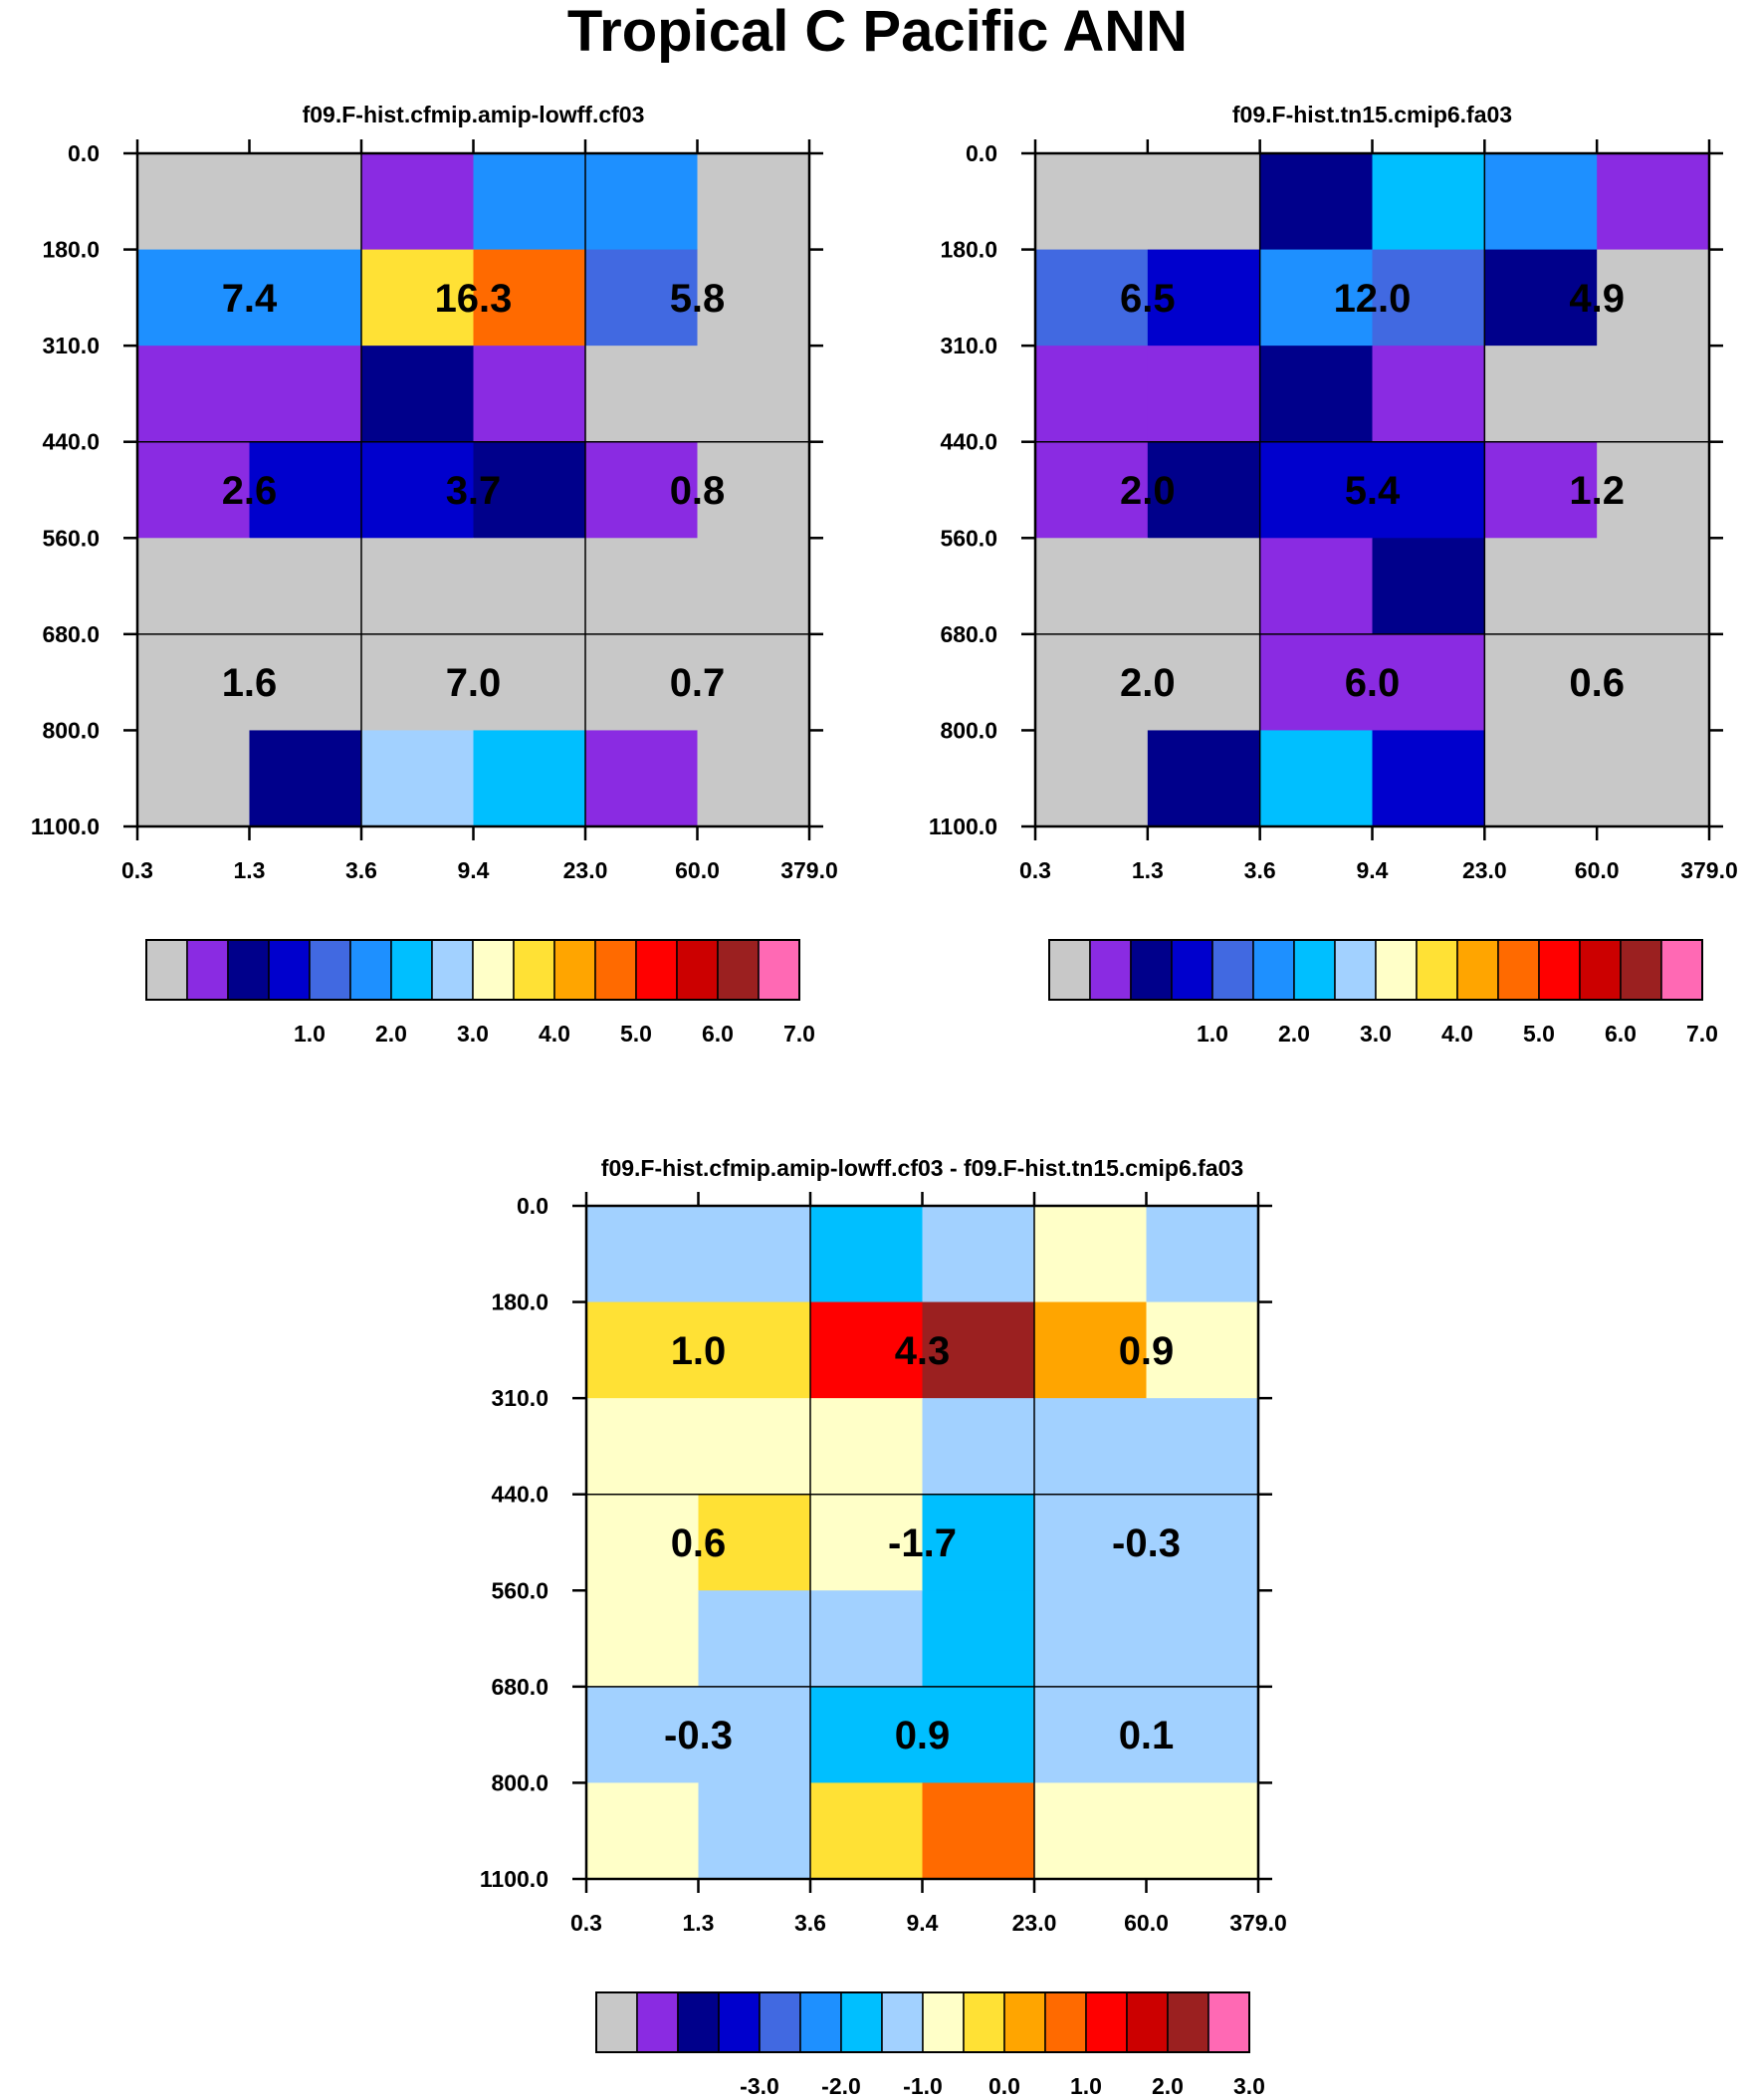 Image resolution: width=1755 pixels, height=2100 pixels. I want to click on block-value-label: -1.7, so click(922, 1543).